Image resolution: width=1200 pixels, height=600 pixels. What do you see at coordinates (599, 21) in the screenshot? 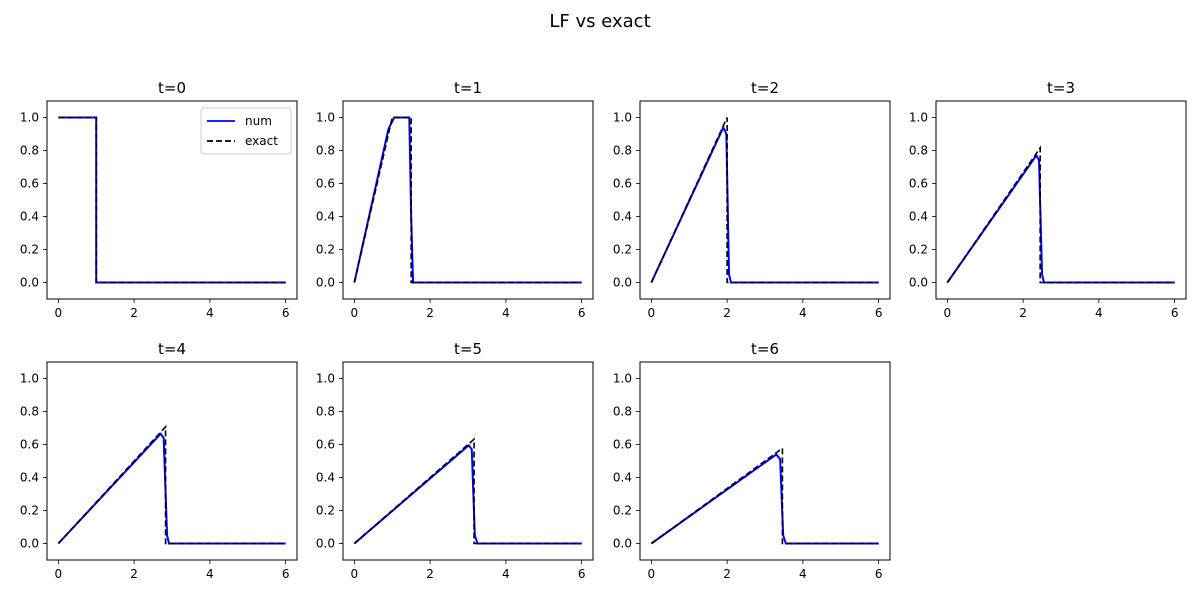
I see `figure-title: LF vs exact` at bounding box center [599, 21].